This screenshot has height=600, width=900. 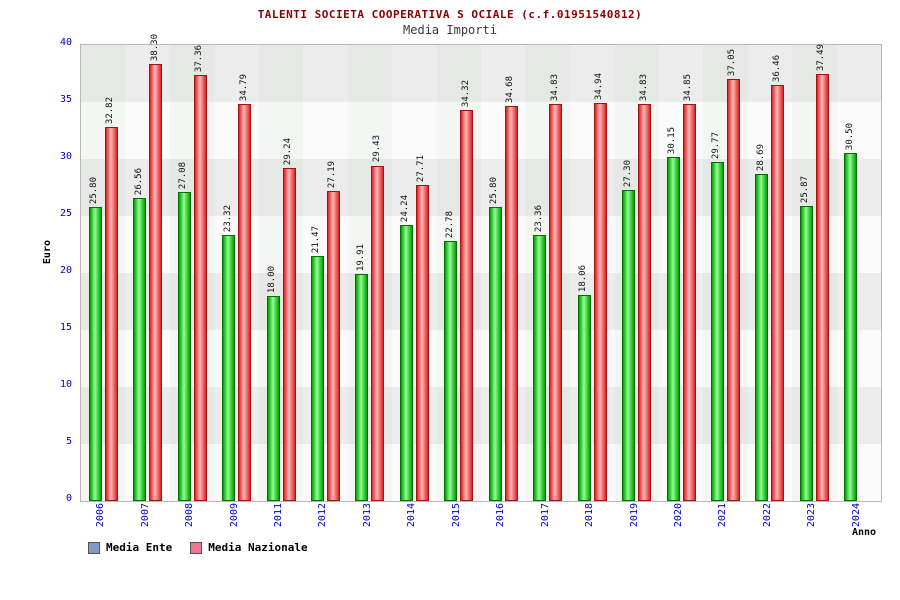 What do you see at coordinates (821, 57) in the screenshot?
I see `bar-value-label: 37.49` at bounding box center [821, 57].